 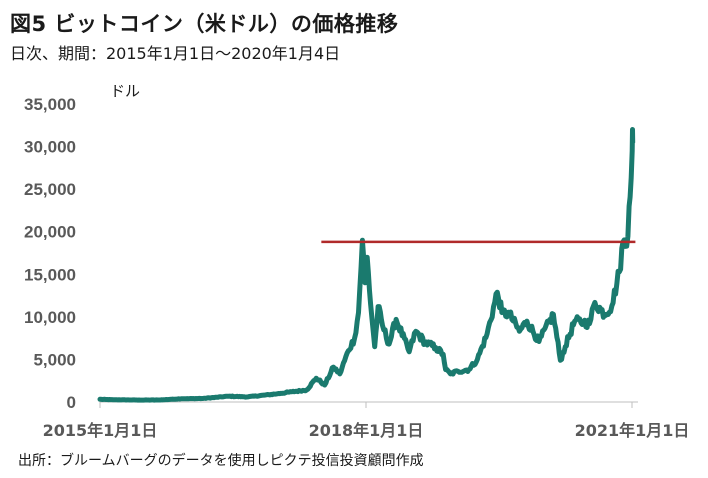 I want to click on chart-title: 図5 ビットコイン（米ドル）の価格推移, so click(x=204, y=24).